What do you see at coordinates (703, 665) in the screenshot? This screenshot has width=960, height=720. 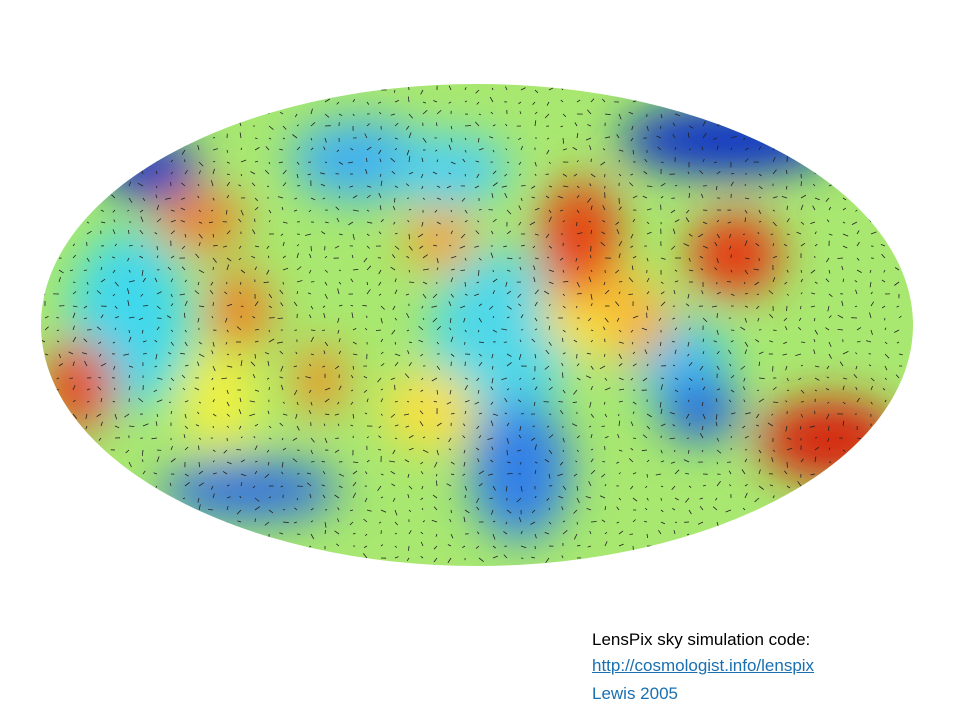 I see `caption-link: http://cosmologist.info/lenspix` at bounding box center [703, 665].